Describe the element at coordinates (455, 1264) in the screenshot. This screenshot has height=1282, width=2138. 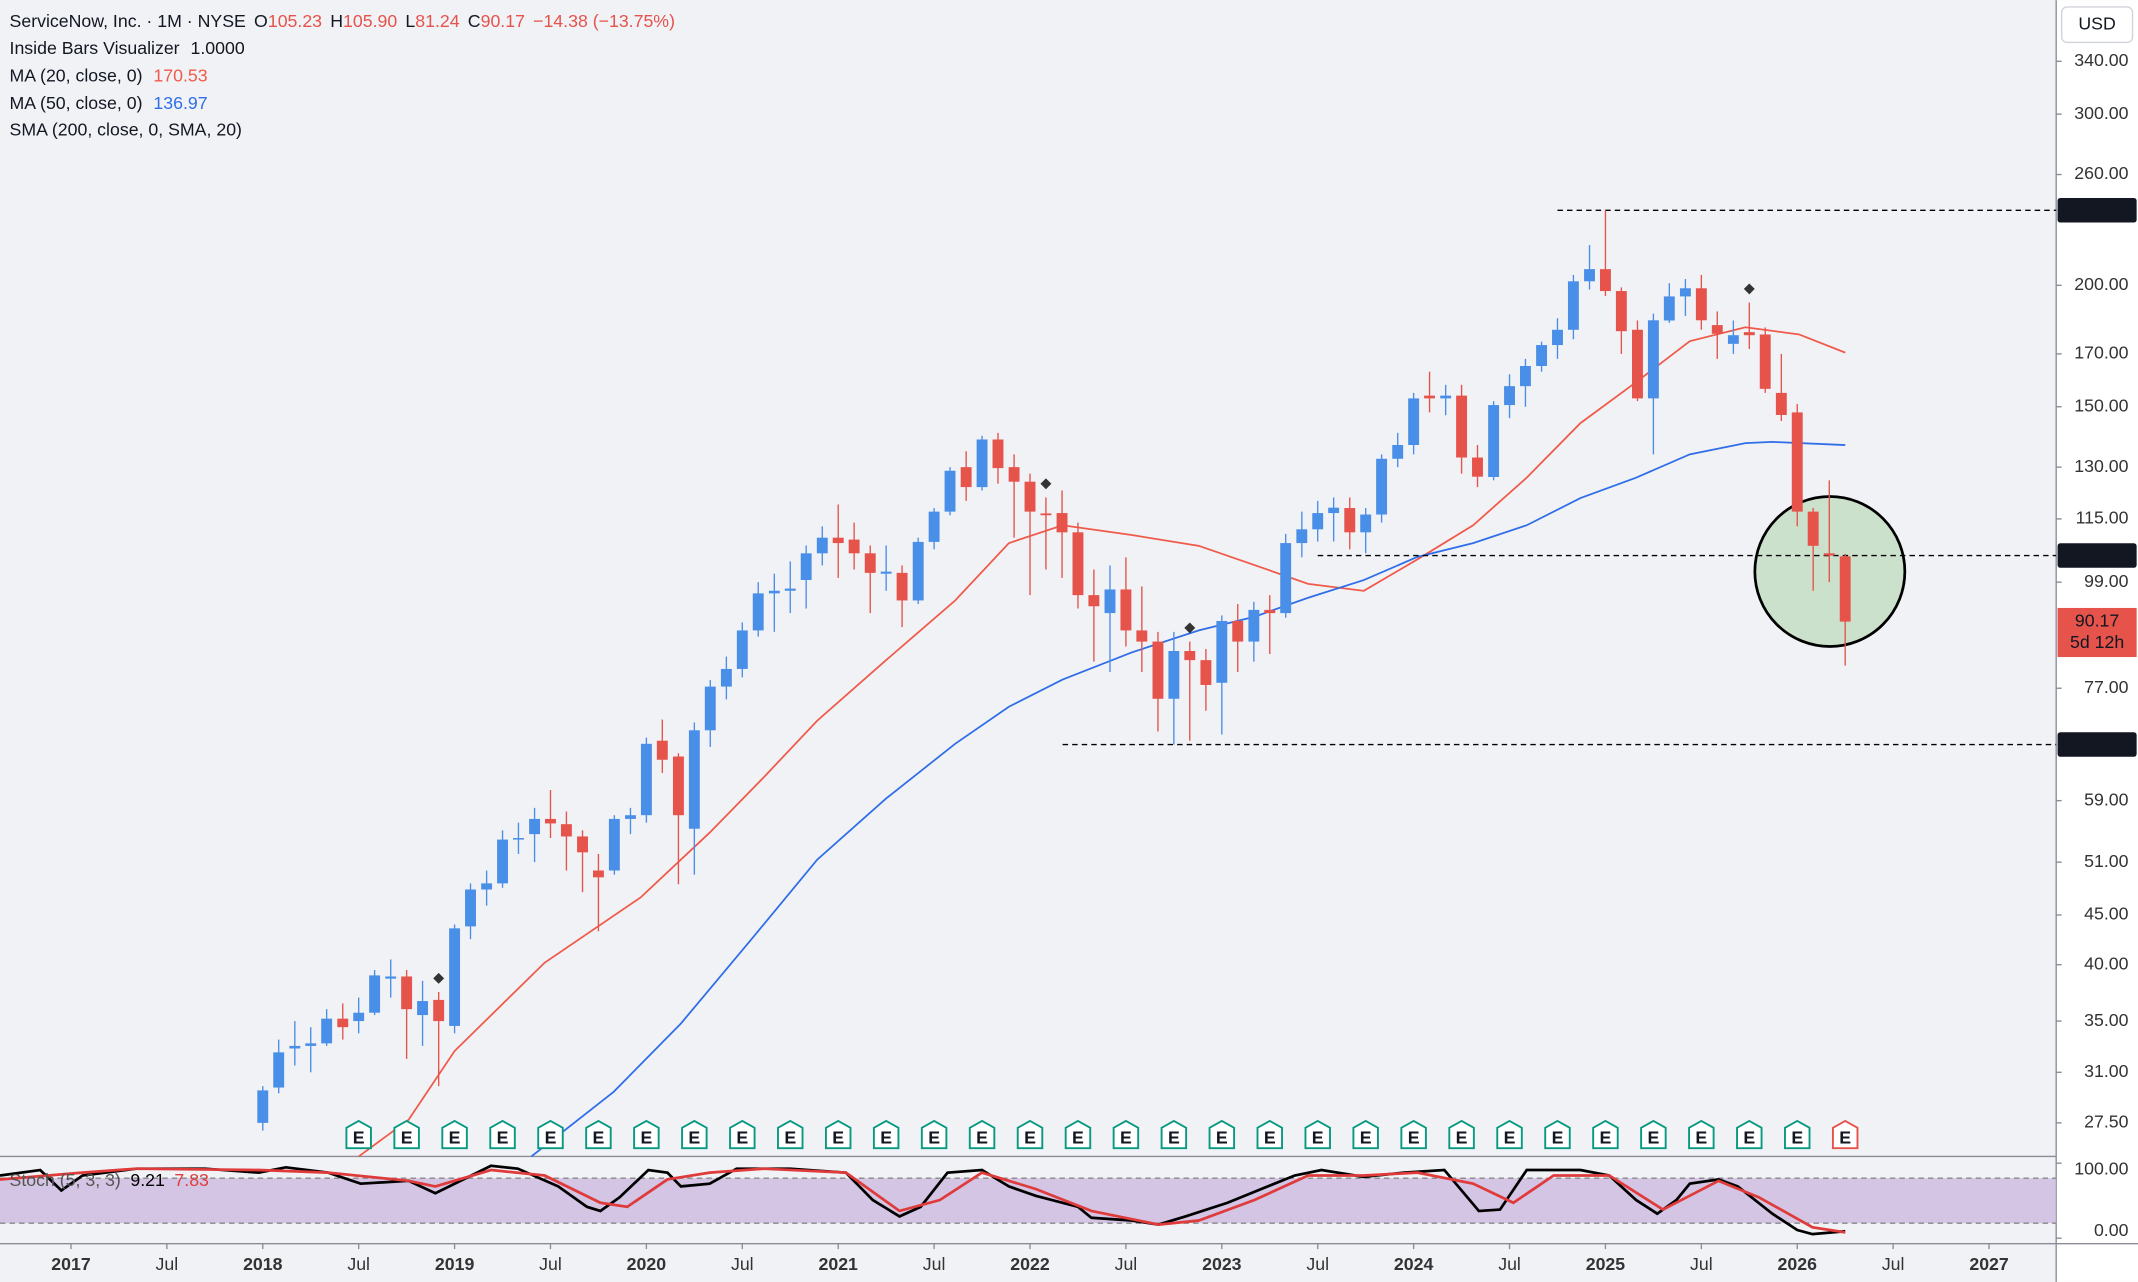
I see `x-tick-label: 2019` at that location.